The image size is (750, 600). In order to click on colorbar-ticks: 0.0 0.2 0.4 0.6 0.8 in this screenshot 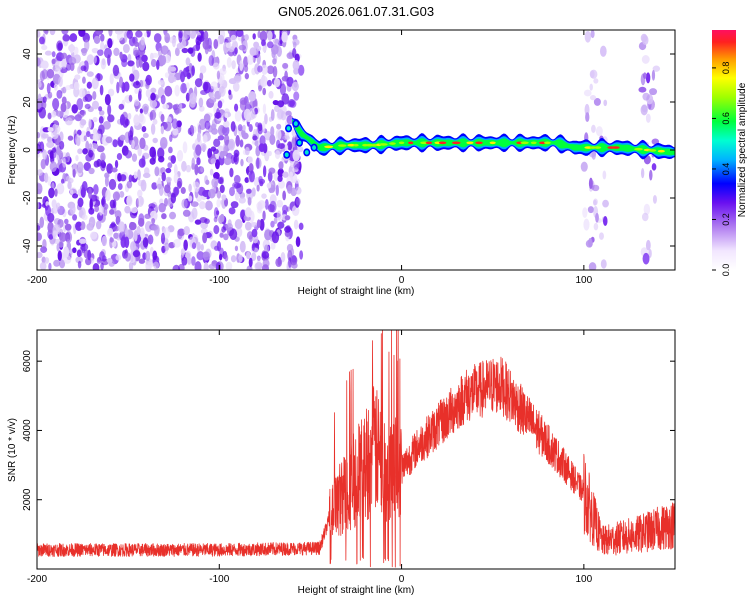, I will do `click(721, 169)`.